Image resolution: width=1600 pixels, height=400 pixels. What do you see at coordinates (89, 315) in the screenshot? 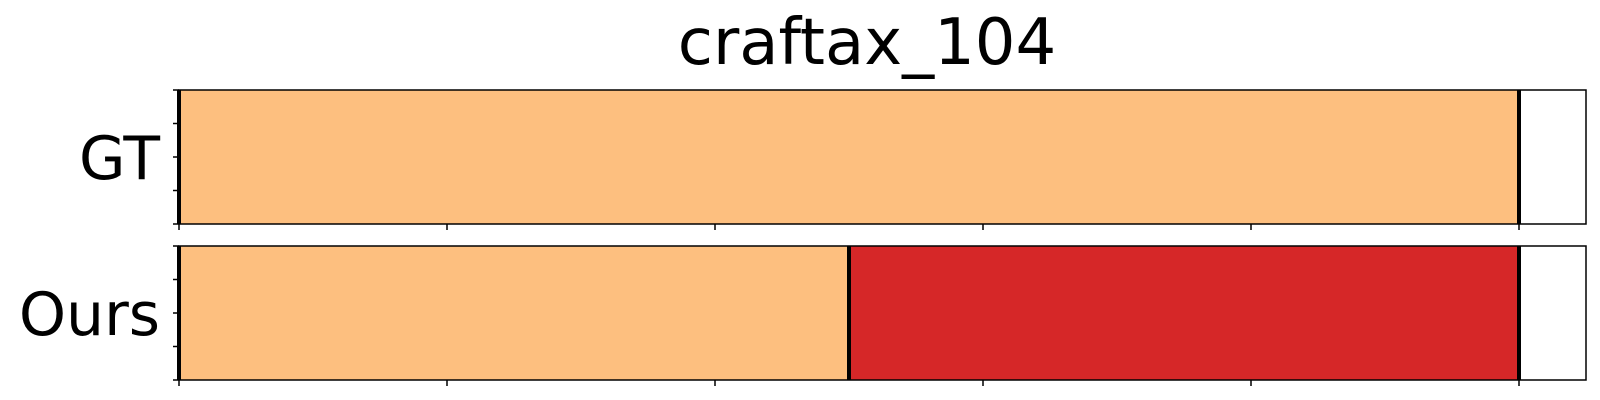
I see `row-label-ours: Ours` at bounding box center [89, 315].